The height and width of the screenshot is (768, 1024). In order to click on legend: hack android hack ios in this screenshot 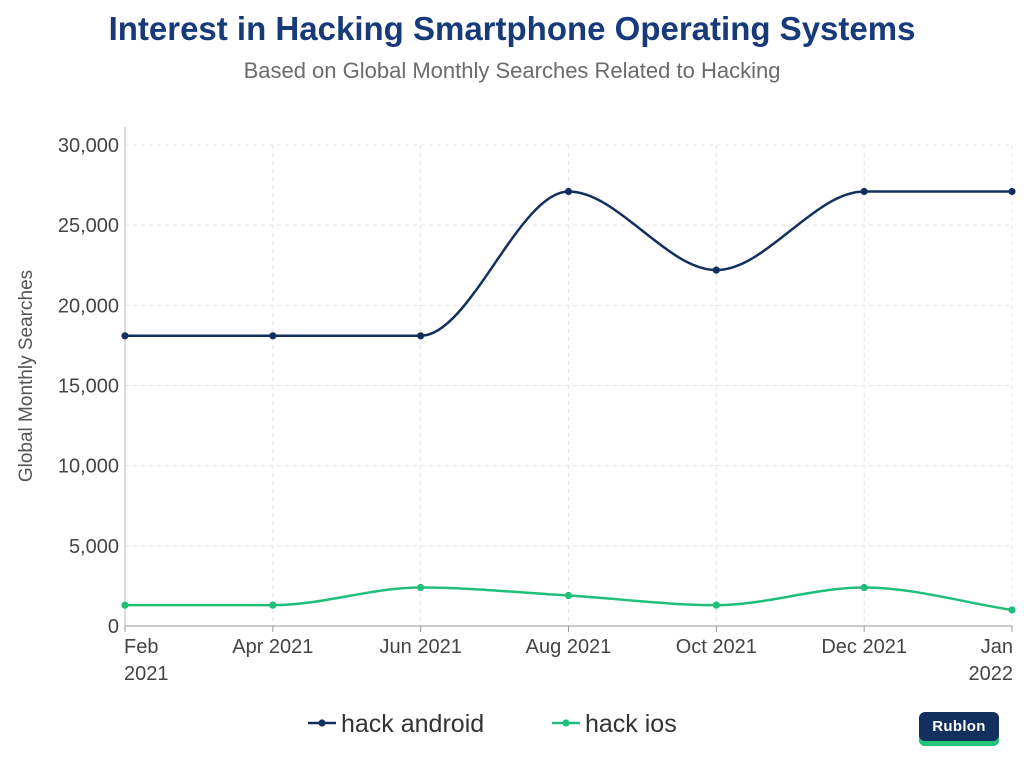, I will do `click(492, 724)`.